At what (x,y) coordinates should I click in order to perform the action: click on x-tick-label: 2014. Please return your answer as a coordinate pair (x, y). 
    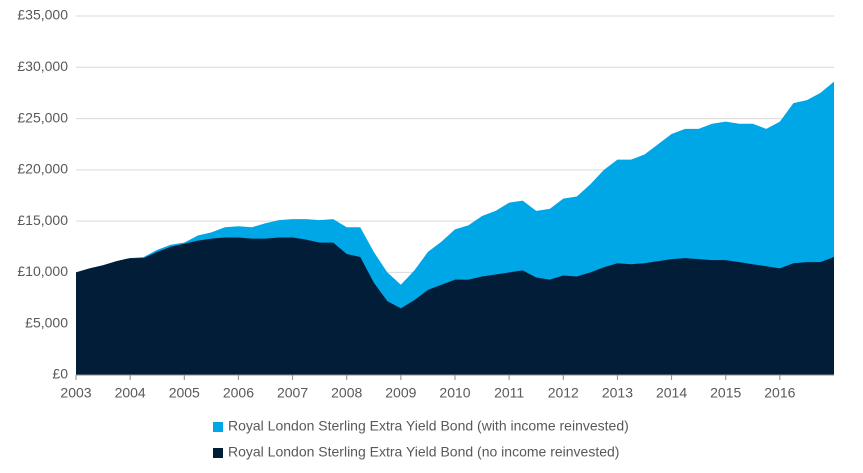
    Looking at the image, I should click on (671, 393).